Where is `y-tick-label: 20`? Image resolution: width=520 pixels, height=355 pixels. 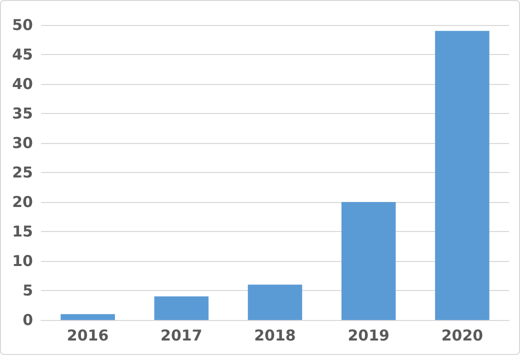 y-tick-label: 20 is located at coordinates (22, 202).